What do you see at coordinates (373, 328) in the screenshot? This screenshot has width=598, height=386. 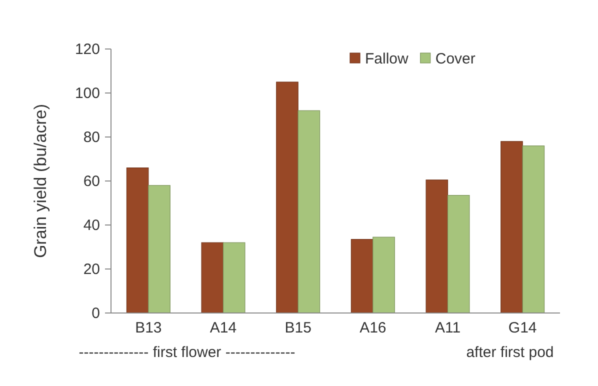 I see `x-tick-label: A16` at bounding box center [373, 328].